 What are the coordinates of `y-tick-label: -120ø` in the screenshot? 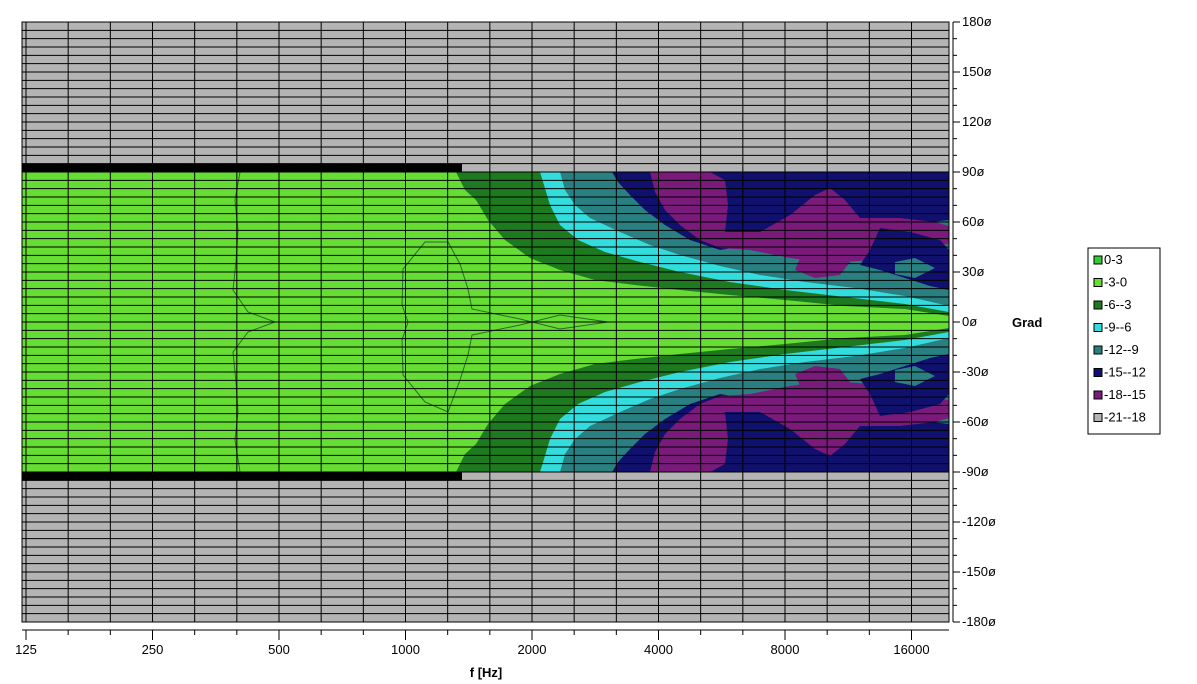 It's located at (979, 521).